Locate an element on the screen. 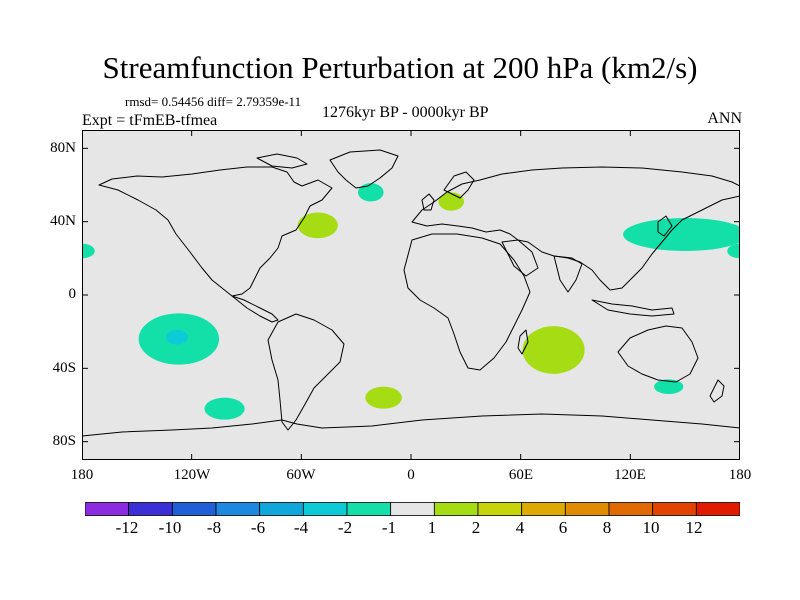 The height and width of the screenshot is (600, 800). coast-central-america is located at coordinates (255, 309).